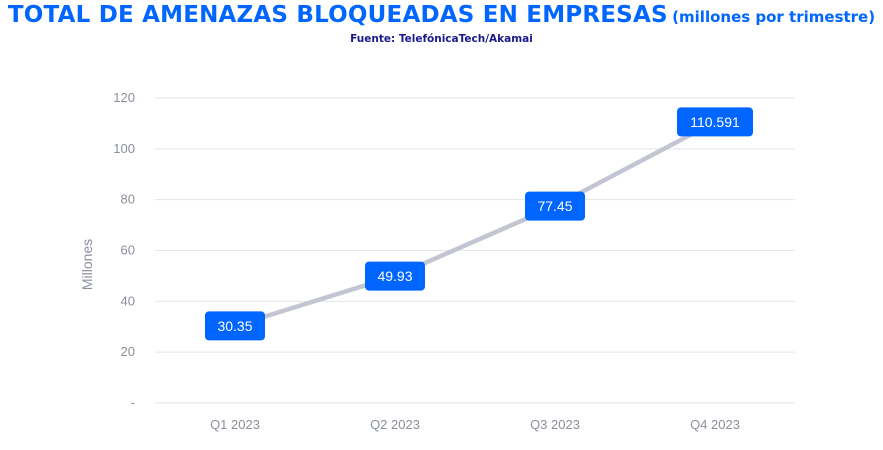 This screenshot has width=883, height=450. I want to click on chart-source: Fuente: TelefónicaTech/Akamai, so click(441, 39).